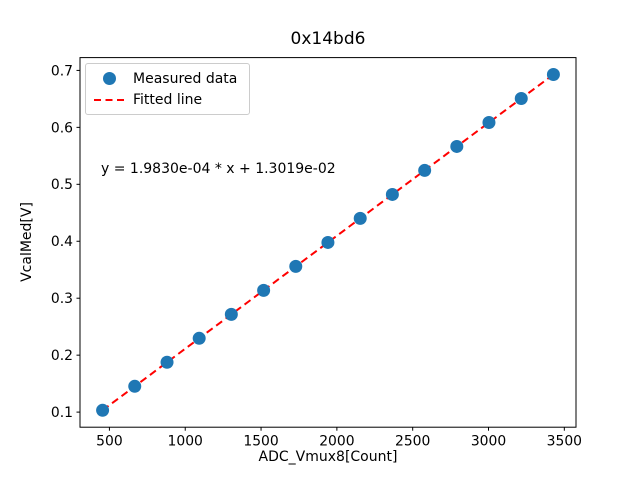 The image size is (640, 480). Describe the element at coordinates (488, 441) in the screenshot. I see `x-tick-label: 3000` at that location.